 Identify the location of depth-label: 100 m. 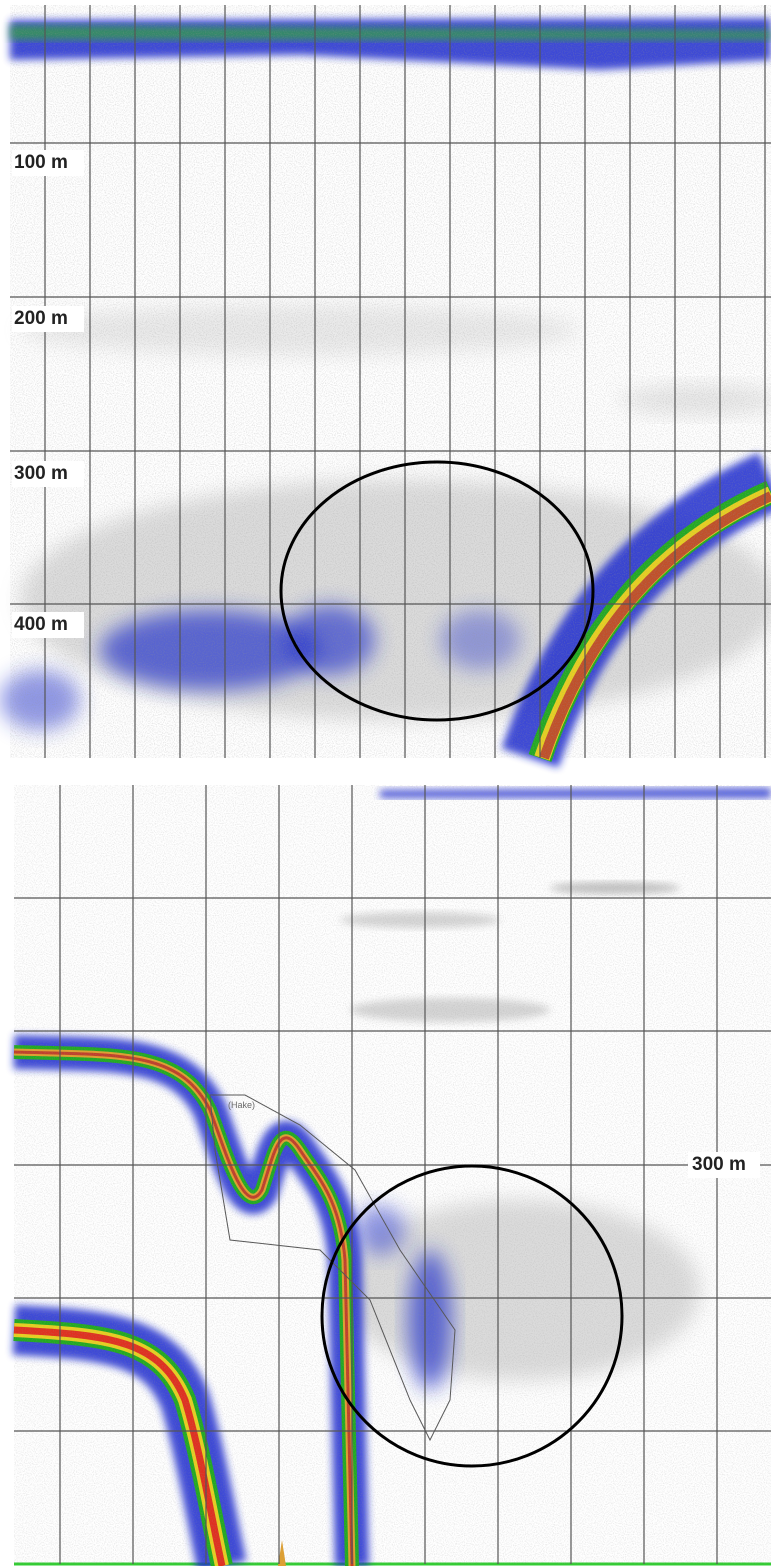
(41, 162).